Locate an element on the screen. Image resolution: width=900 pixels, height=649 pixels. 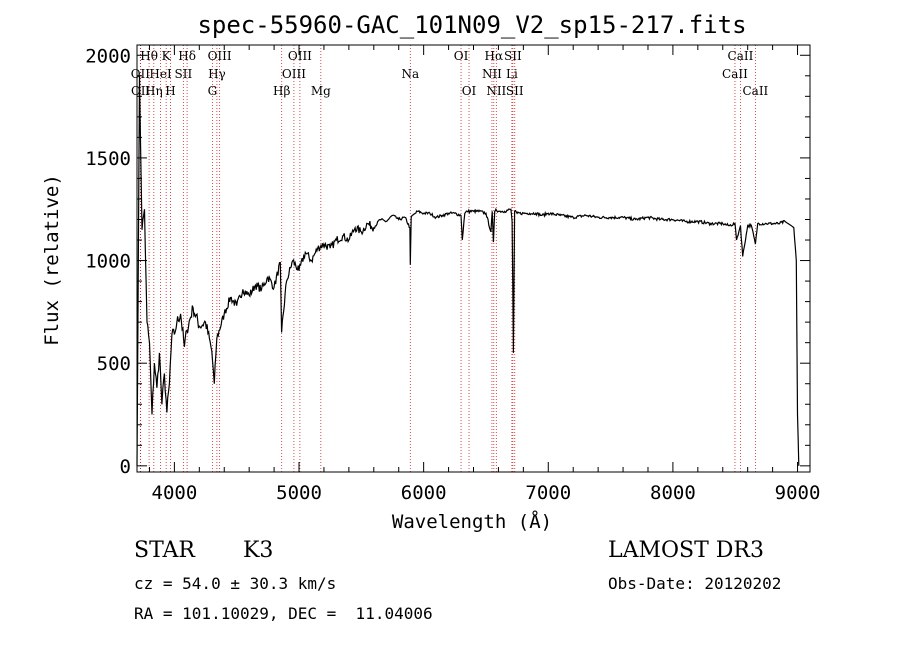
chart-title: spec-55960-GAC_101N09_V2_sp15-217.fits is located at coordinates (471, 25).